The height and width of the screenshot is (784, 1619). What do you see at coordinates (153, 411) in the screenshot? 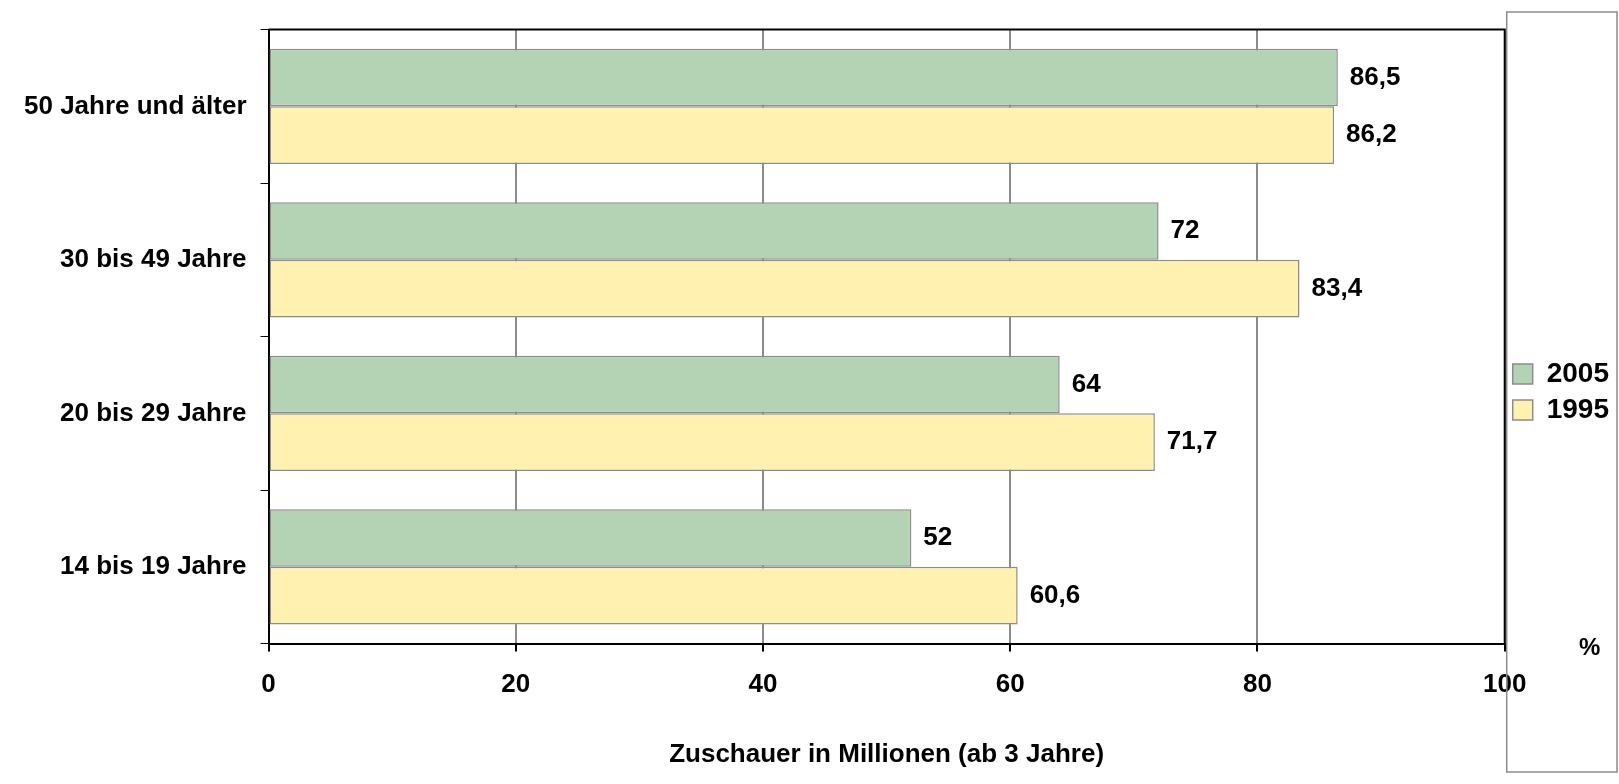
I see `y-tick-label: 20 bis 29 Jahre` at bounding box center [153, 411].